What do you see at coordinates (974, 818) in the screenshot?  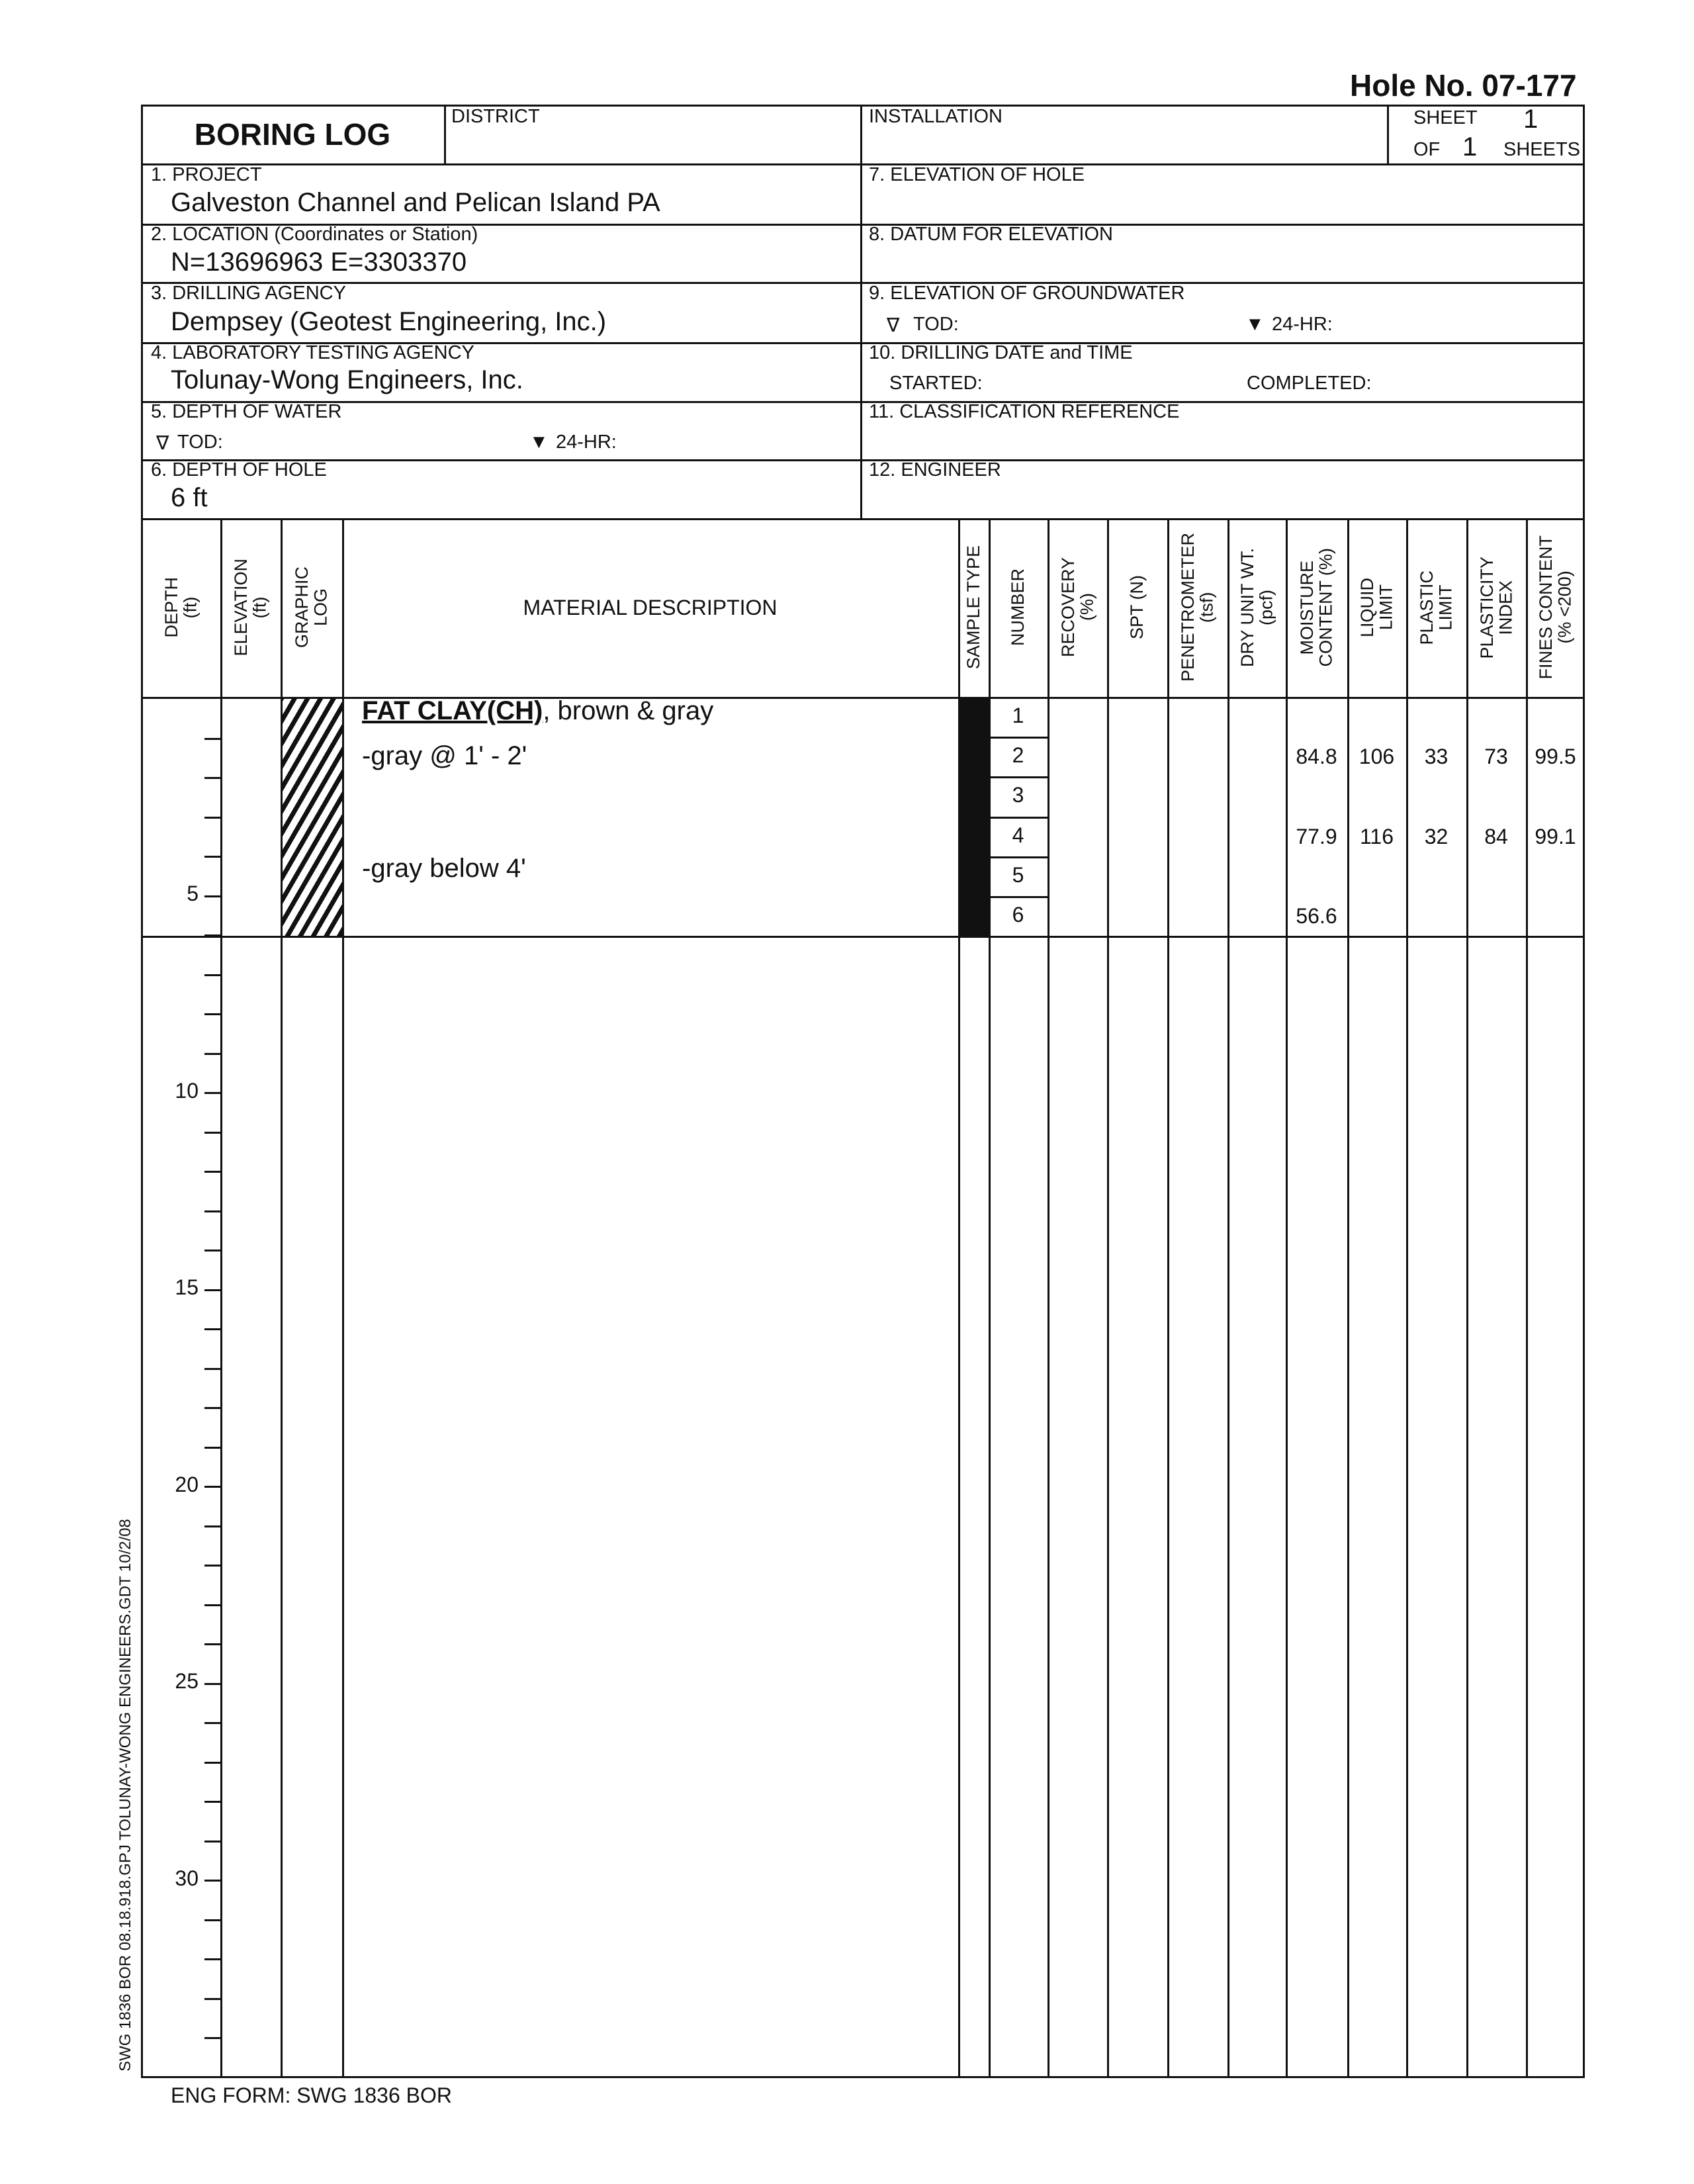 I see `sample-type-fill` at bounding box center [974, 818].